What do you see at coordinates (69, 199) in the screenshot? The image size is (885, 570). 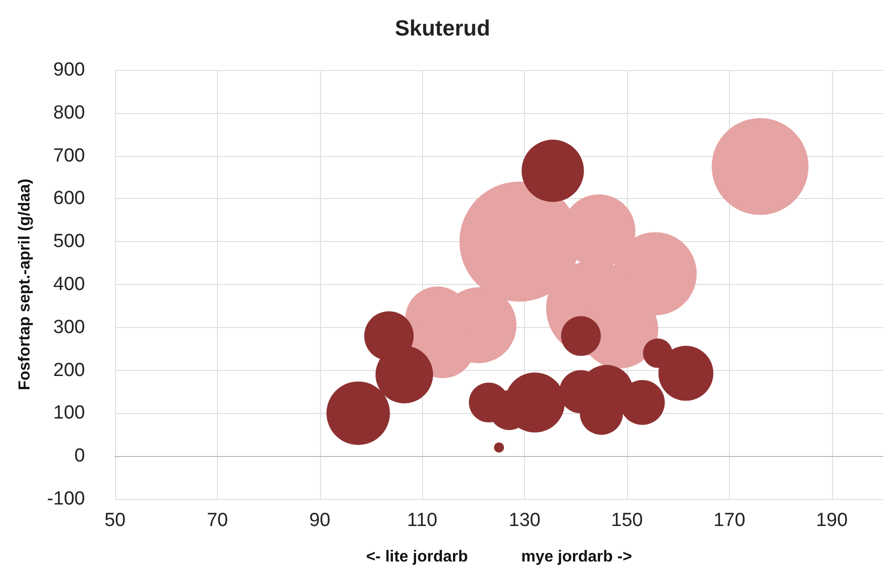 I see `y-tick-label: 600` at bounding box center [69, 199].